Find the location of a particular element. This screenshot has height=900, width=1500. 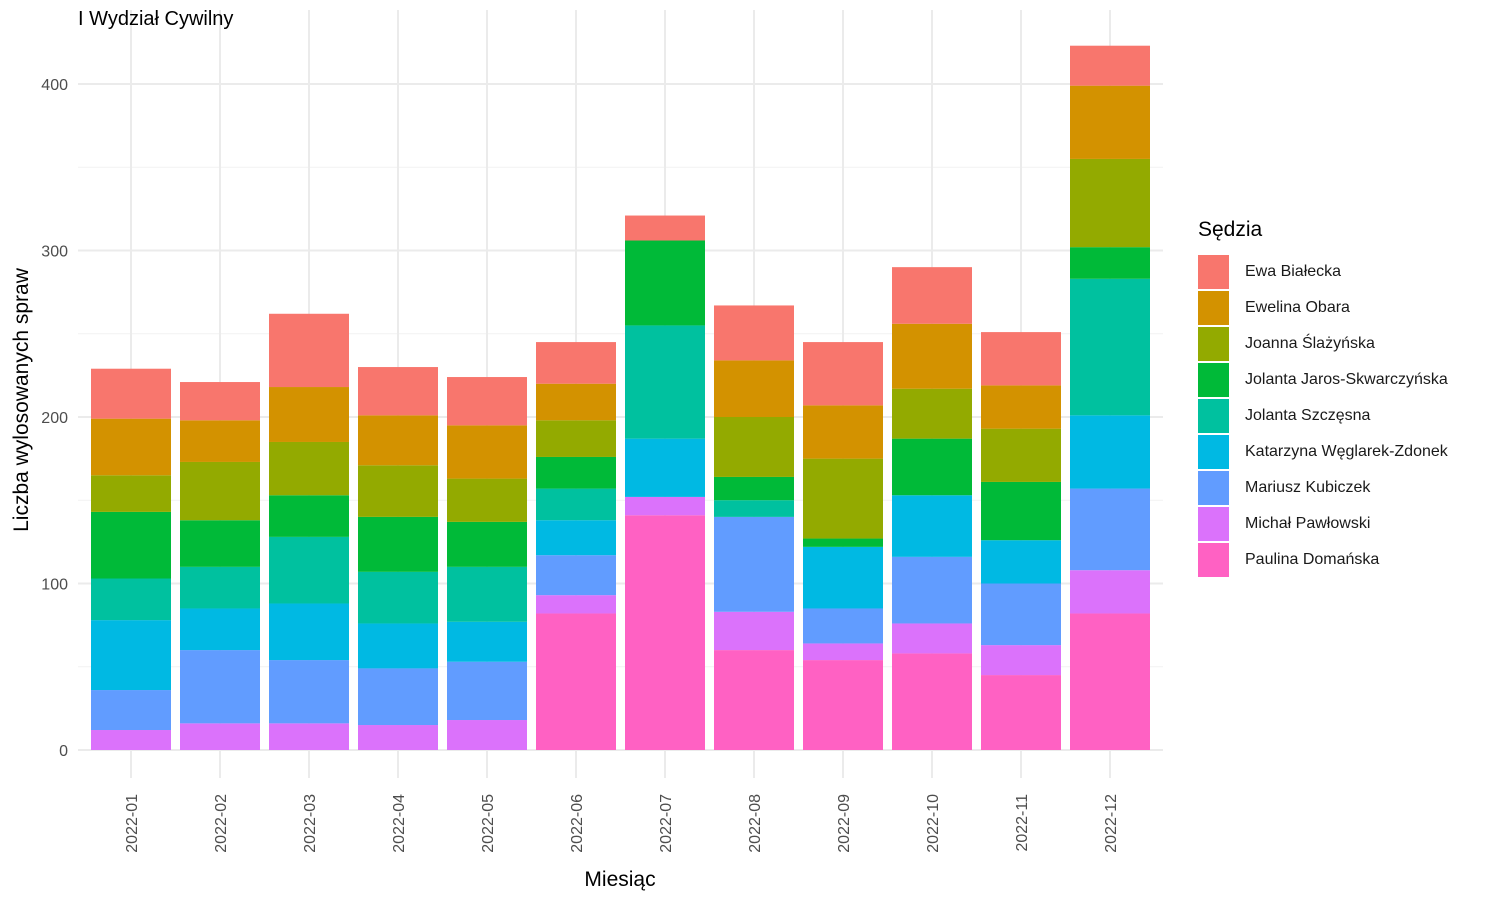

bar-segment: Katarzyna Węglarek-Zdonek 2022-03: 34 is located at coordinates (309, 632).